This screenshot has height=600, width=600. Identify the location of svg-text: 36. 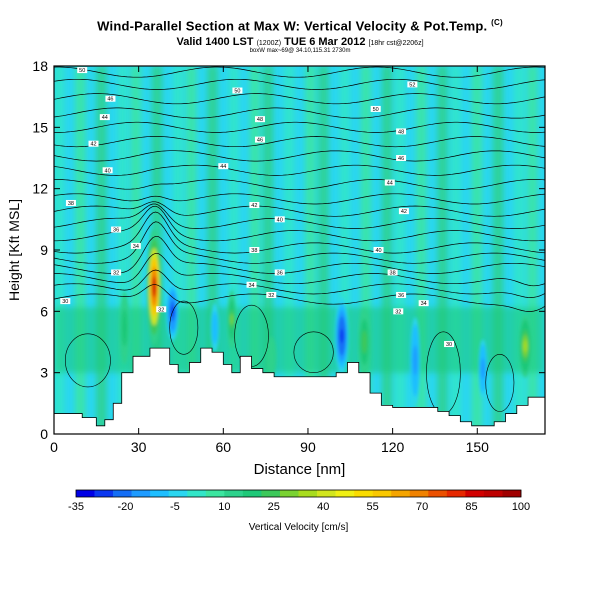
(280, 273).